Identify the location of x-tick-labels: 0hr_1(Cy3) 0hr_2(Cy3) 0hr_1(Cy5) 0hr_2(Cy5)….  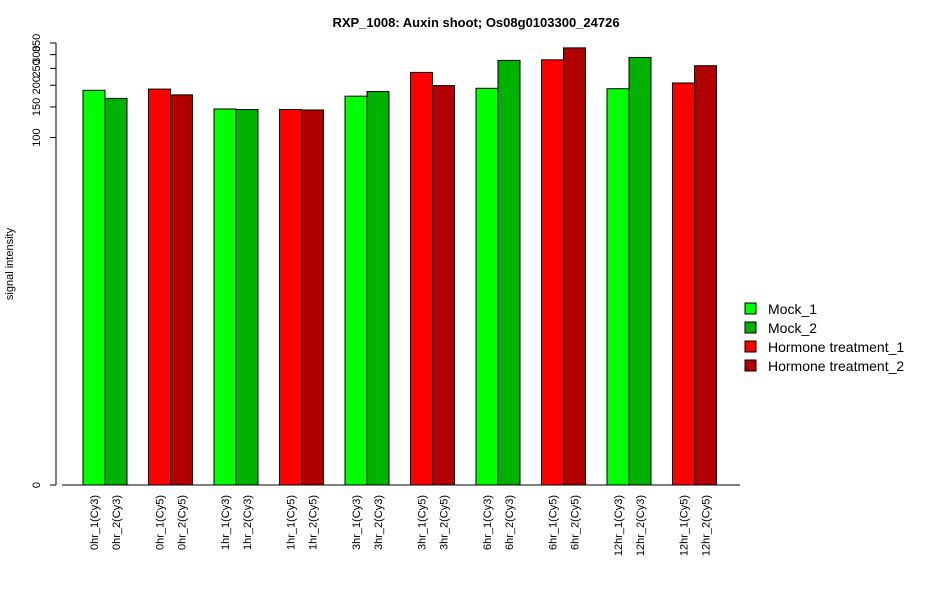
(401, 525).